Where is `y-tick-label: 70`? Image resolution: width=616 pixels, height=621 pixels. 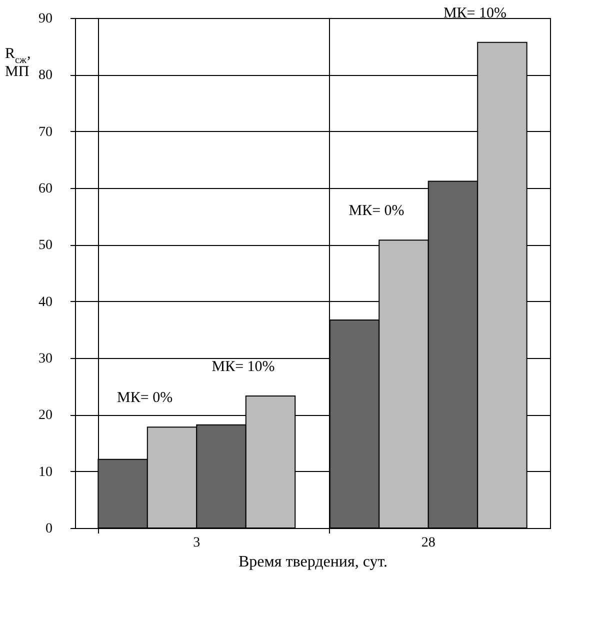
y-tick-label: 70 is located at coordinates (45, 132).